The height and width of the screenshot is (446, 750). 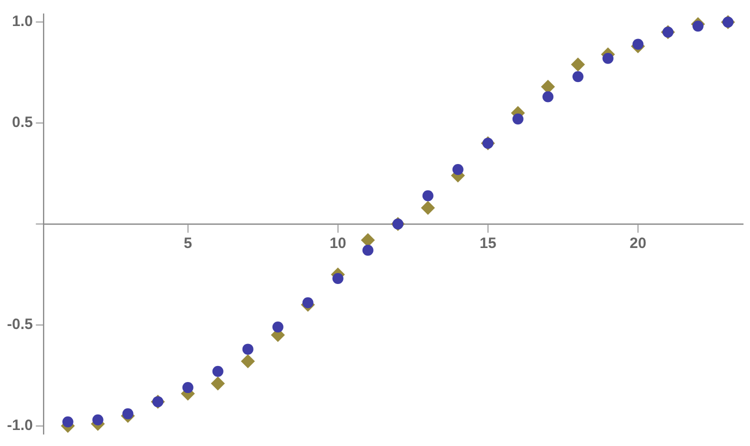 I want to click on x-tick-label: 10, so click(x=338, y=243).